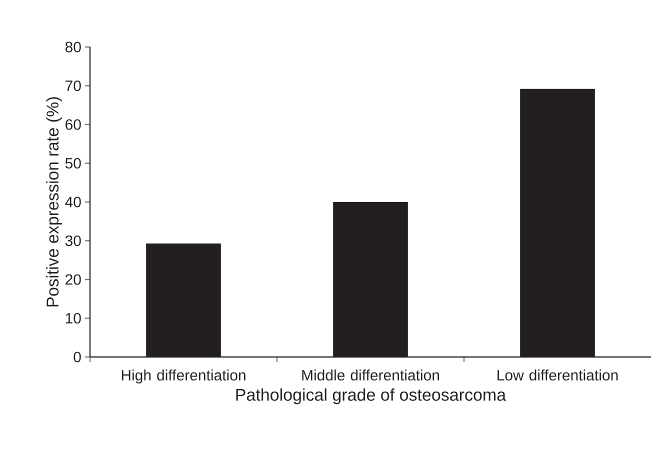 Image resolution: width=651 pixels, height=451 pixels. What do you see at coordinates (184, 377) in the screenshot?
I see `x-tick-label: High differentiation` at bounding box center [184, 377].